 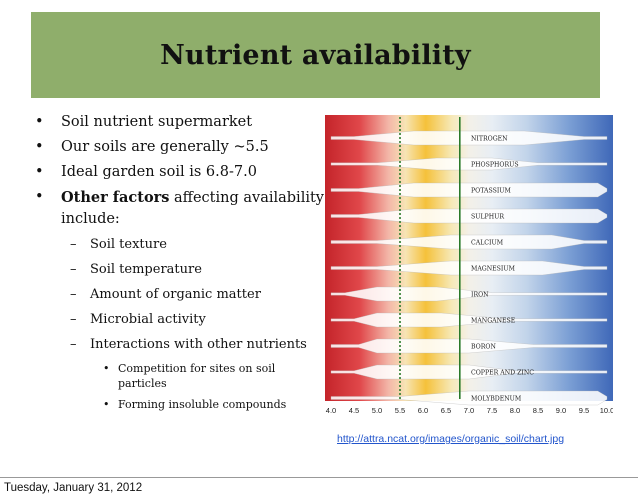 I want to click on tick-label: 5.5, so click(x=400, y=410).